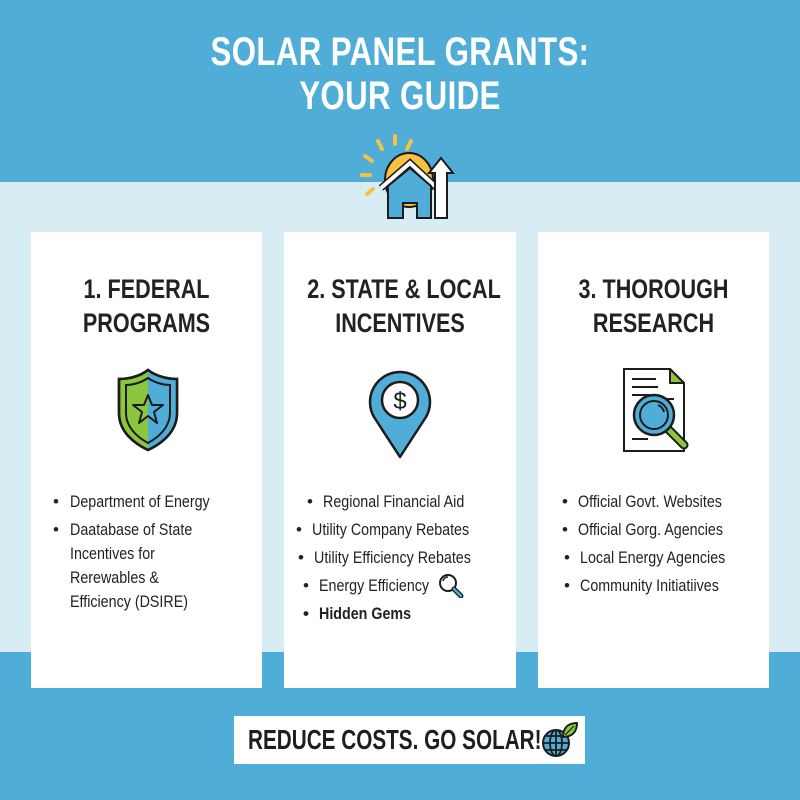 The width and height of the screenshot is (800, 800). What do you see at coordinates (400, 52) in the screenshot?
I see `page-title-line-1: SOLAR PANEL GRANTS:` at bounding box center [400, 52].